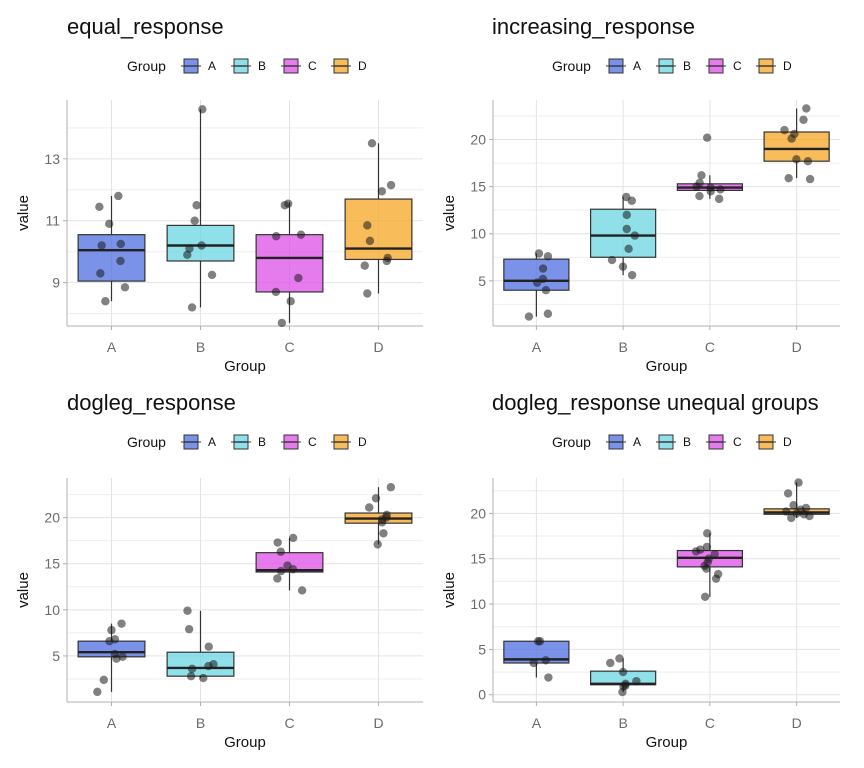  What do you see at coordinates (796, 143) in the screenshot?
I see `box-d` at bounding box center [796, 143].